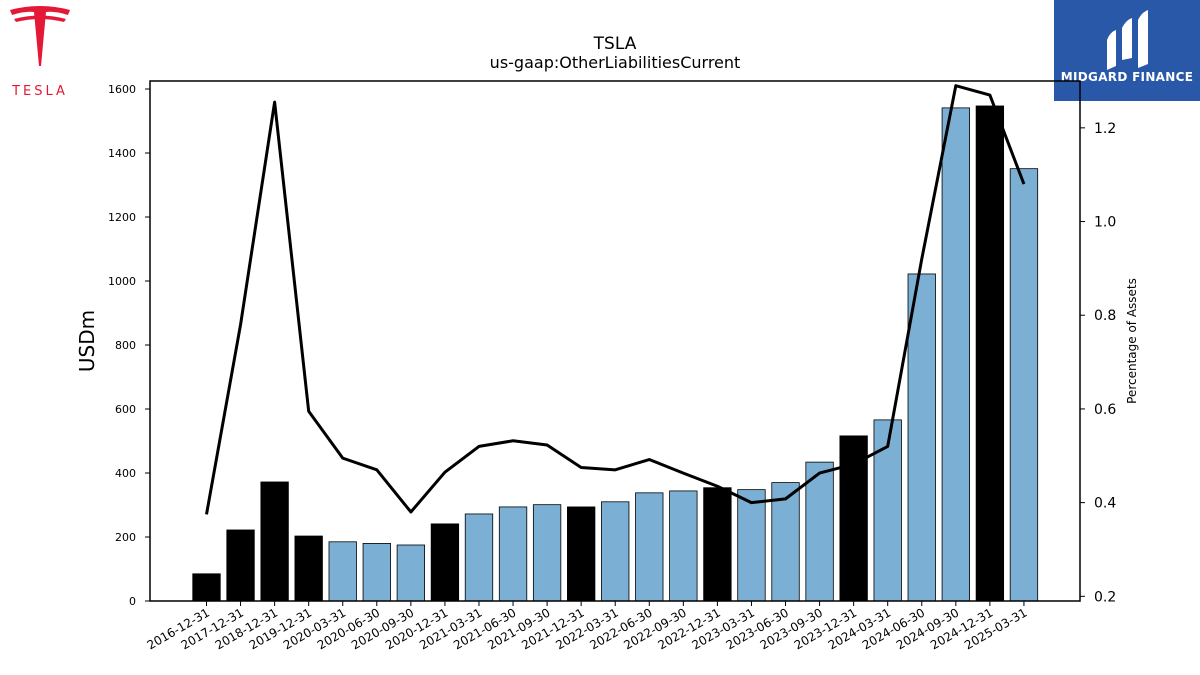  Describe the element at coordinates (122, 153) in the screenshot. I see `y-tick-label-left: 1400` at that location.